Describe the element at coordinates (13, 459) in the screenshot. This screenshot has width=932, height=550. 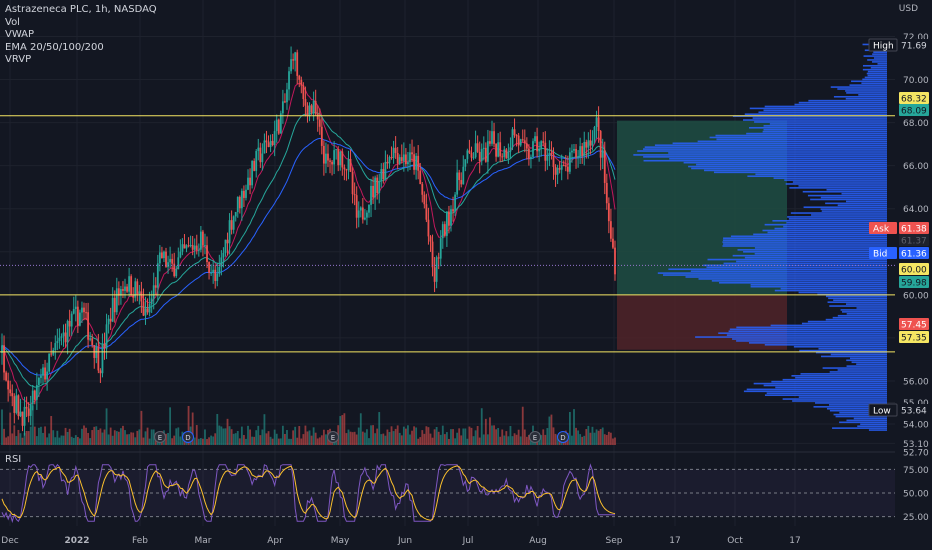
I see `rsi-title: RSI` at that location.